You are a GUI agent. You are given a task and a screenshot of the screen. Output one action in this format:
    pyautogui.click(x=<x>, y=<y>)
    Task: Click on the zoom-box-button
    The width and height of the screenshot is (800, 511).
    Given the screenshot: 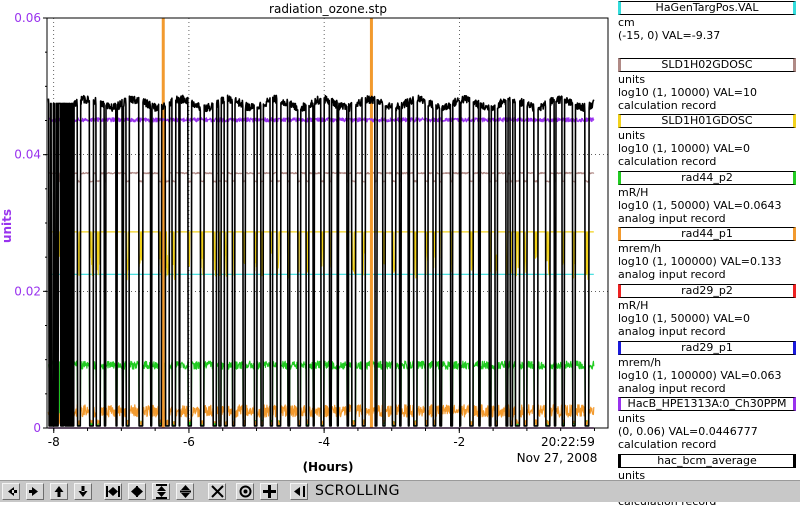 What is the action you would take?
    pyautogui.click(x=217, y=491)
    